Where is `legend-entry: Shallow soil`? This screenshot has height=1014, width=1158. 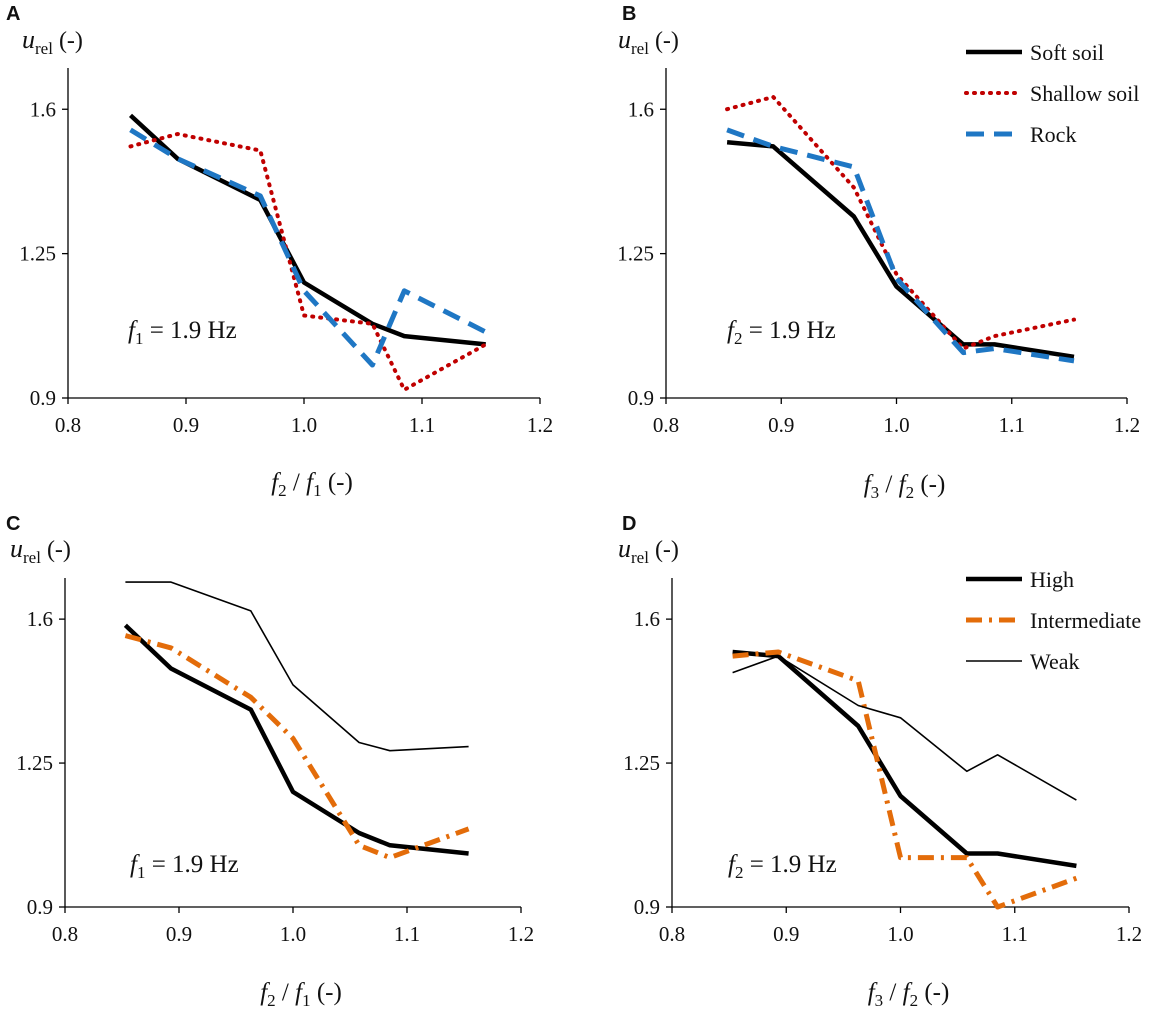
legend-entry: Shallow soil is located at coordinates (1084, 93).